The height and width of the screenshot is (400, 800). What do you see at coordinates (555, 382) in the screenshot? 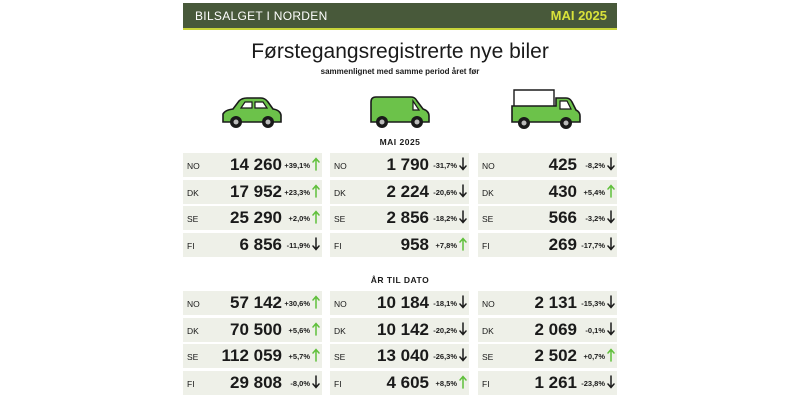
I see `registration-count: 1 261` at bounding box center [555, 382].